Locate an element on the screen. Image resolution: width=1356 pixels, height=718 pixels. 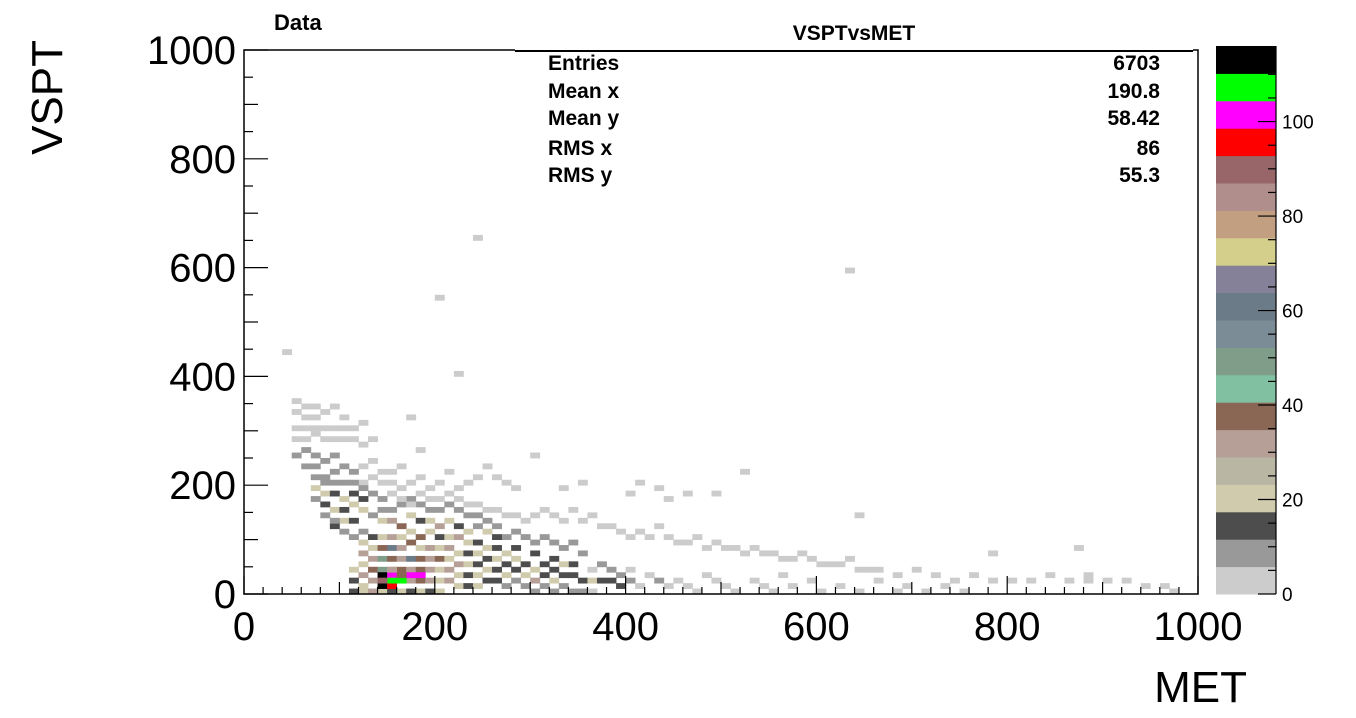
stats-row-mean-y: Mean y 58.42 is located at coordinates (854, 121).